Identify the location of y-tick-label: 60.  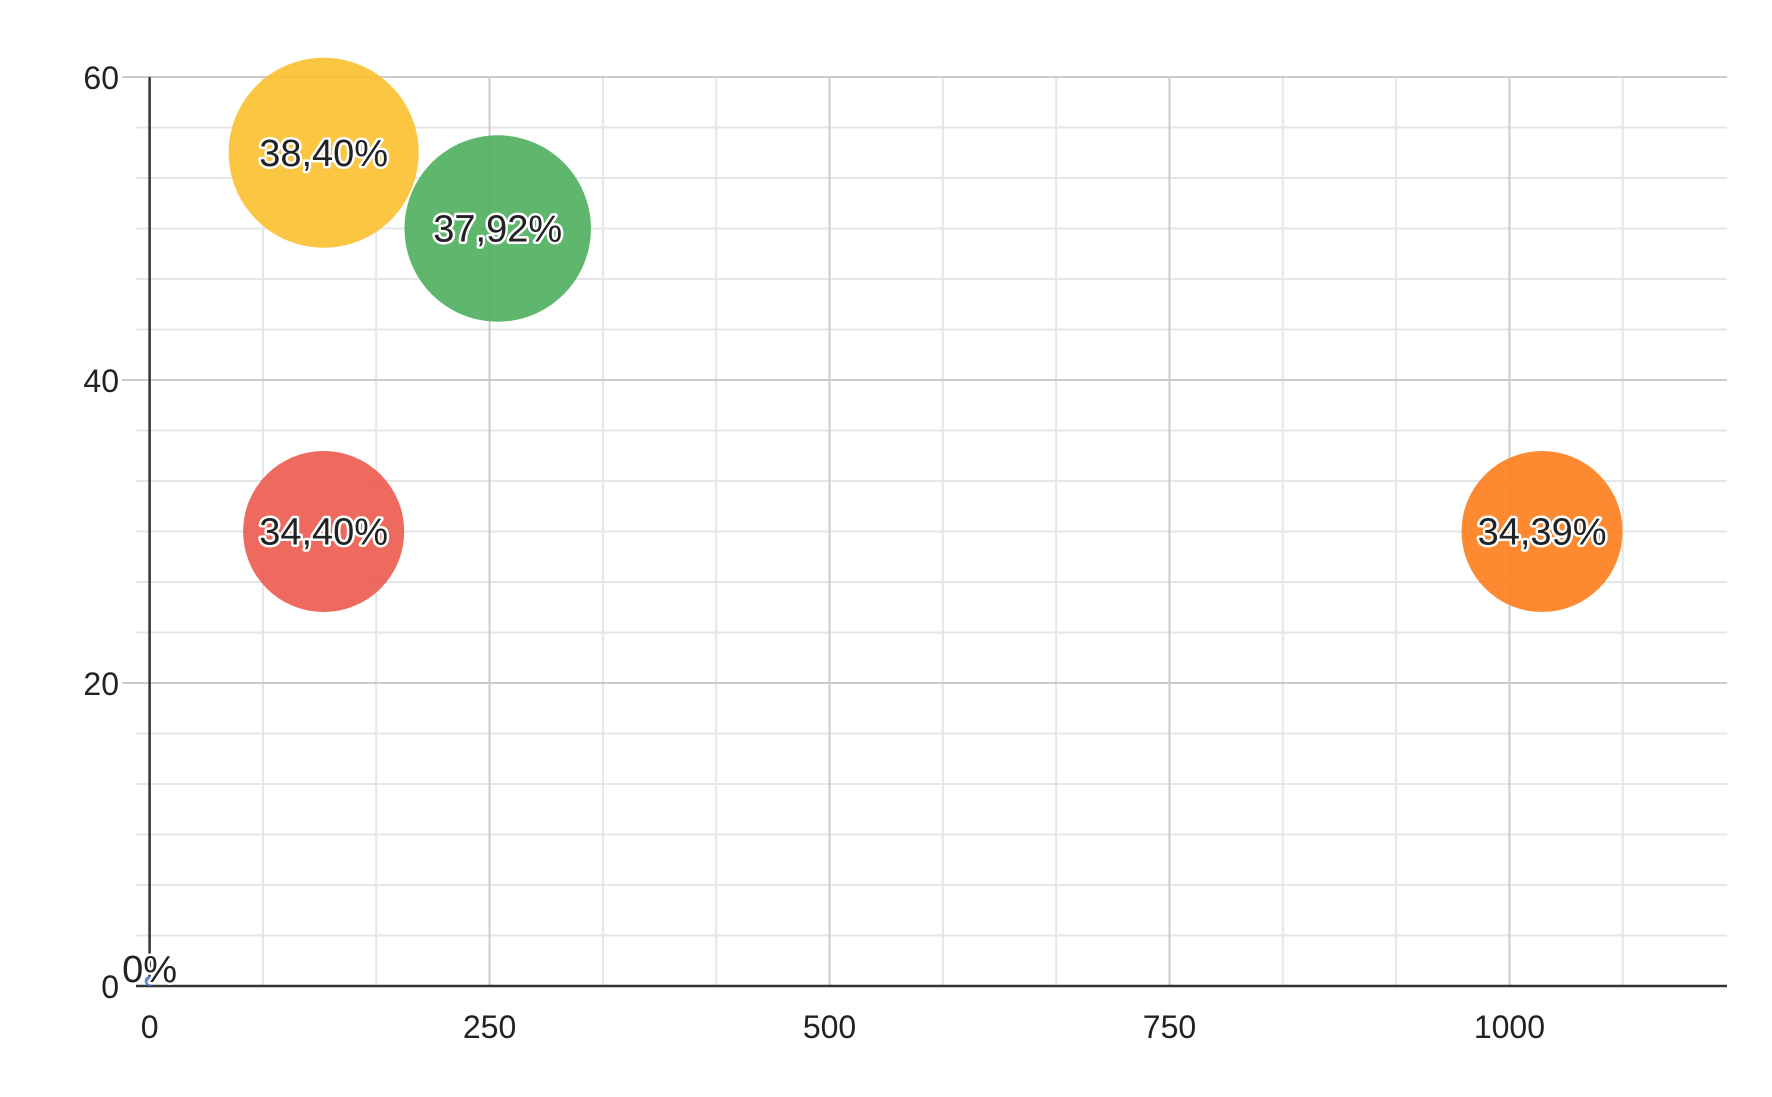
(101, 78).